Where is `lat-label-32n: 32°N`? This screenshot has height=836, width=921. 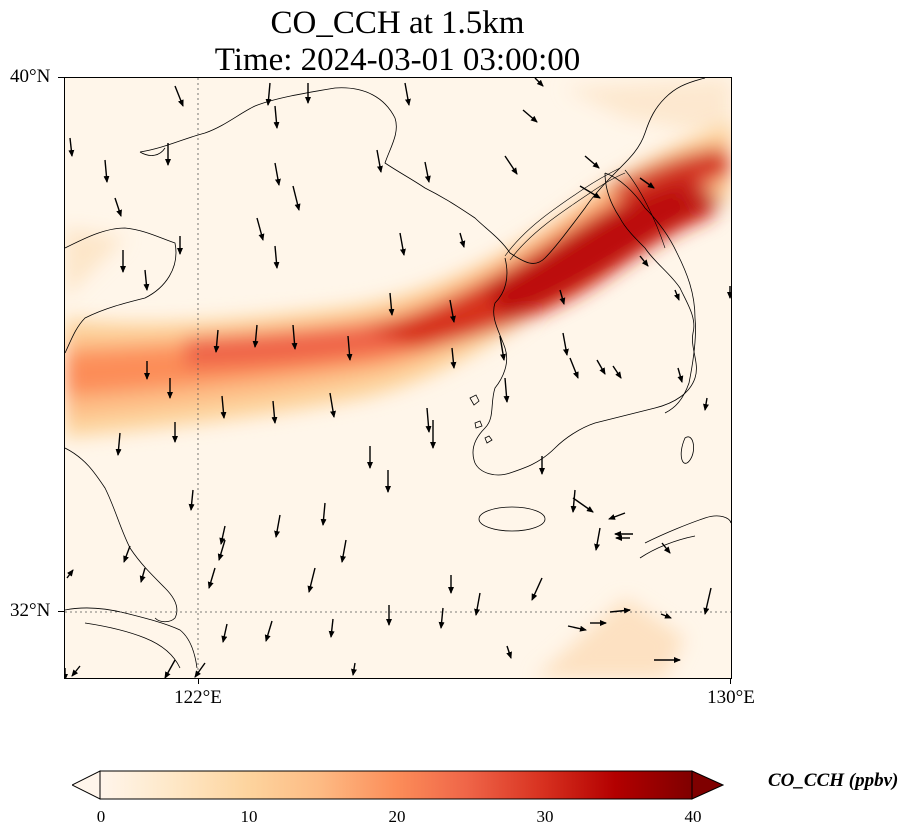 lat-label-32n: 32°N is located at coordinates (30, 610).